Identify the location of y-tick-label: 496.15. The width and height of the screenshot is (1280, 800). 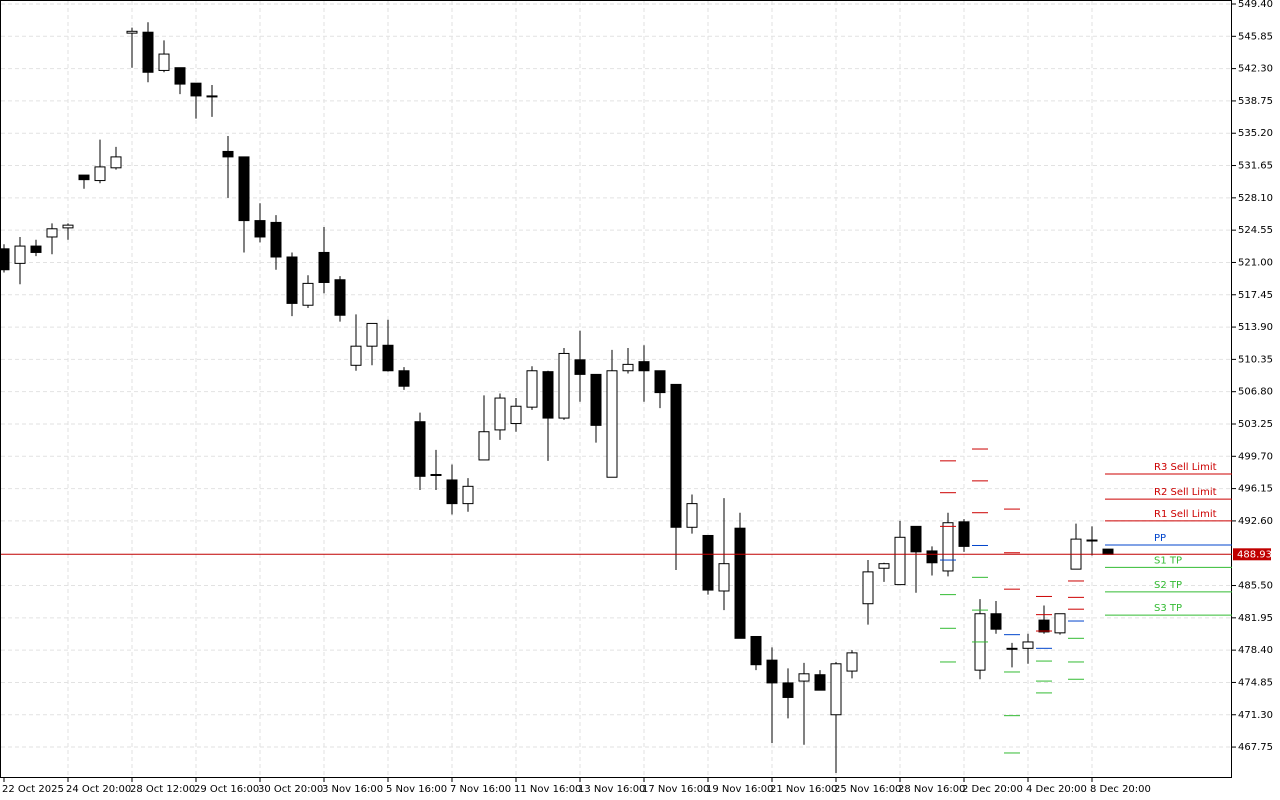
(1255, 489).